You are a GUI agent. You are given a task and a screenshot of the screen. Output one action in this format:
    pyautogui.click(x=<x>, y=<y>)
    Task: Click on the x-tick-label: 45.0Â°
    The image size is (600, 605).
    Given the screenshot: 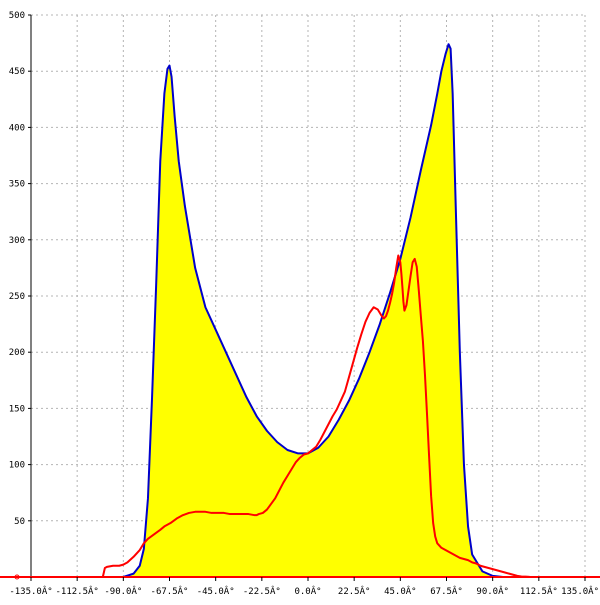 What is the action you would take?
    pyautogui.click(x=400, y=591)
    